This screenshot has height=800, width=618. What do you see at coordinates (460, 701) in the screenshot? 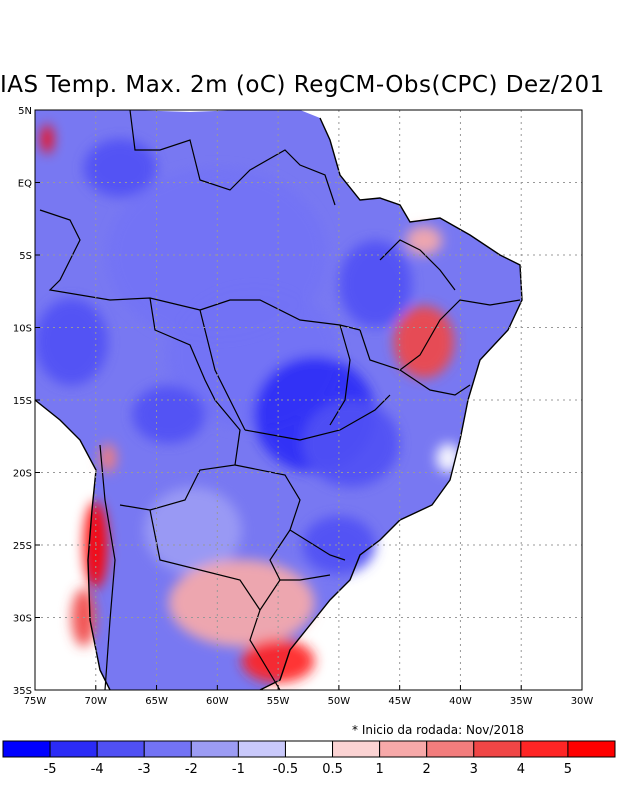
I see `x-tick-label: 40W` at bounding box center [460, 701].